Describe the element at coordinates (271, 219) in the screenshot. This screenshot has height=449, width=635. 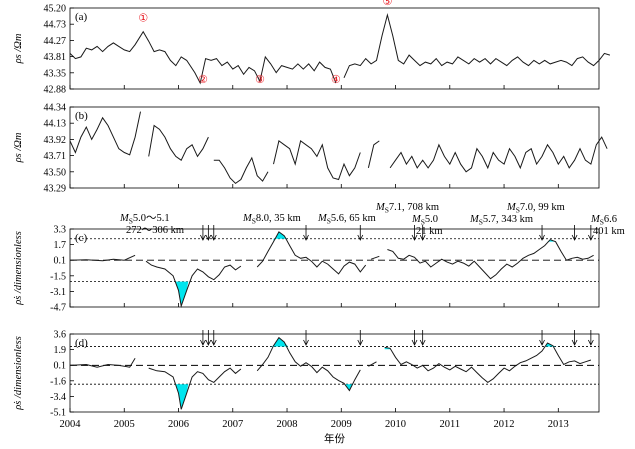
I see `event-annotation: MS8.0, 35 km` at that location.